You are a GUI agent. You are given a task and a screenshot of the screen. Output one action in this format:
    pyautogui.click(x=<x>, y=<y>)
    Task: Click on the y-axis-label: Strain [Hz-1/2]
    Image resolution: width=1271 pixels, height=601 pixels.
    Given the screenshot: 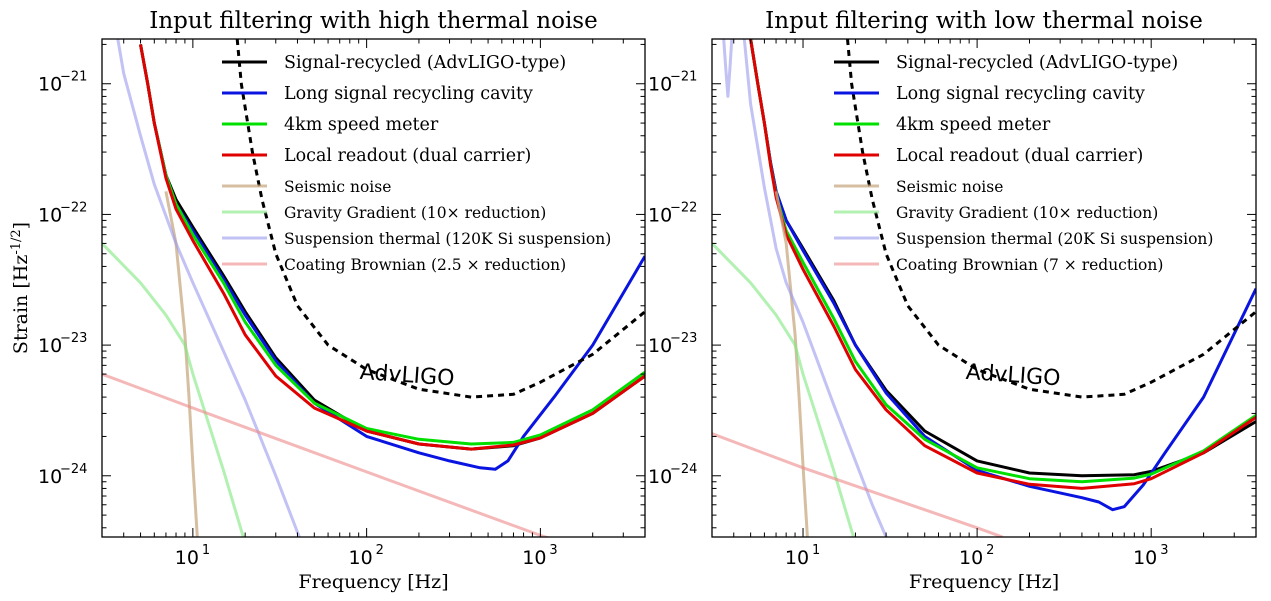 What is the action you would take?
    pyautogui.click(x=20, y=288)
    